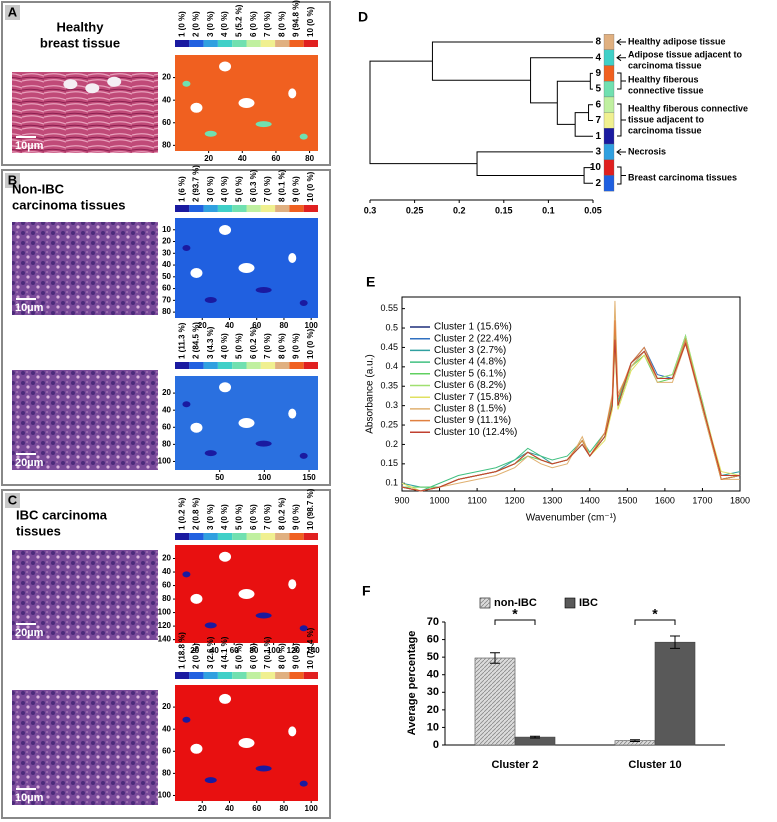 The image size is (777, 822). What do you see at coordinates (665, 65) in the screenshot?
I see `dendrogram-annotation: carcinoma tissue` at bounding box center [665, 65].